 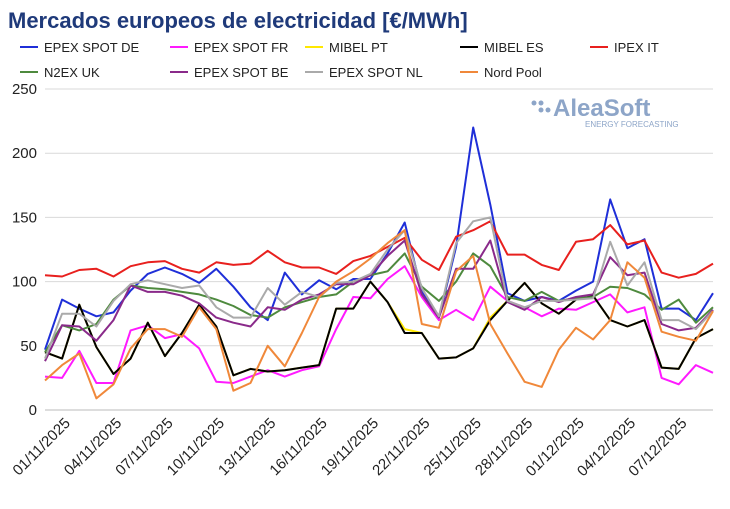 I want to click on y-tick-label: 100, so click(x=24, y=282).